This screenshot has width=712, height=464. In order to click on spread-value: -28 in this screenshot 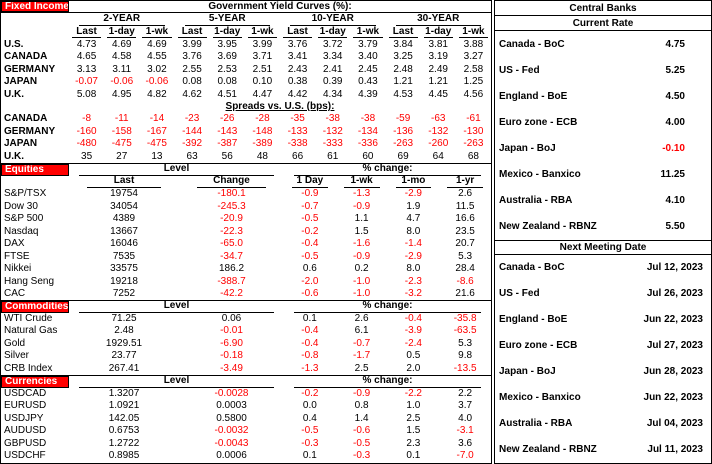, I will do `click(262, 119)`.